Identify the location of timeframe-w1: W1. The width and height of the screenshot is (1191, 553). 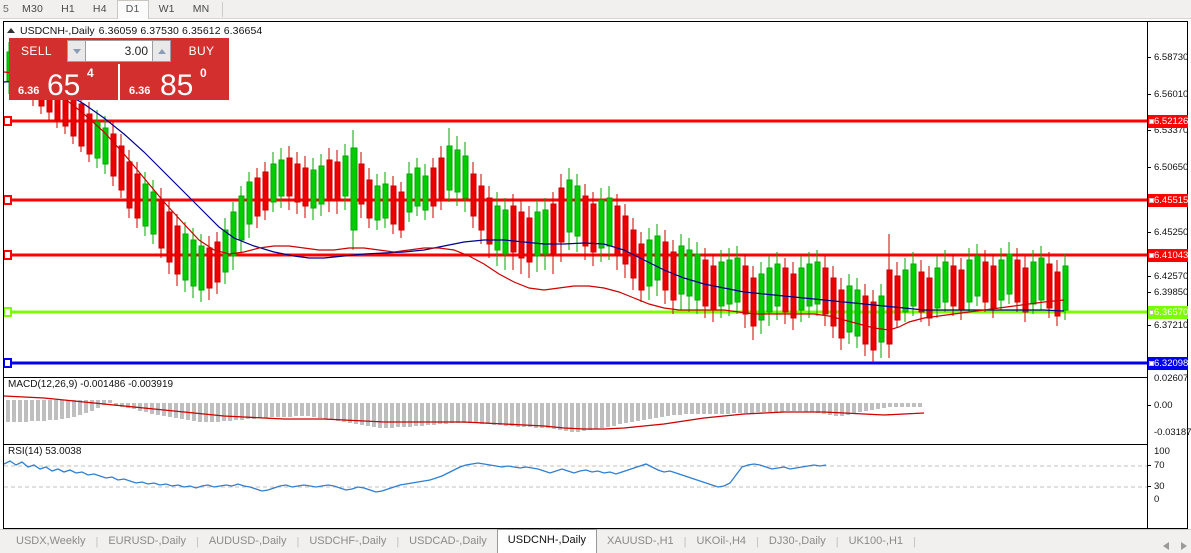
(166, 8).